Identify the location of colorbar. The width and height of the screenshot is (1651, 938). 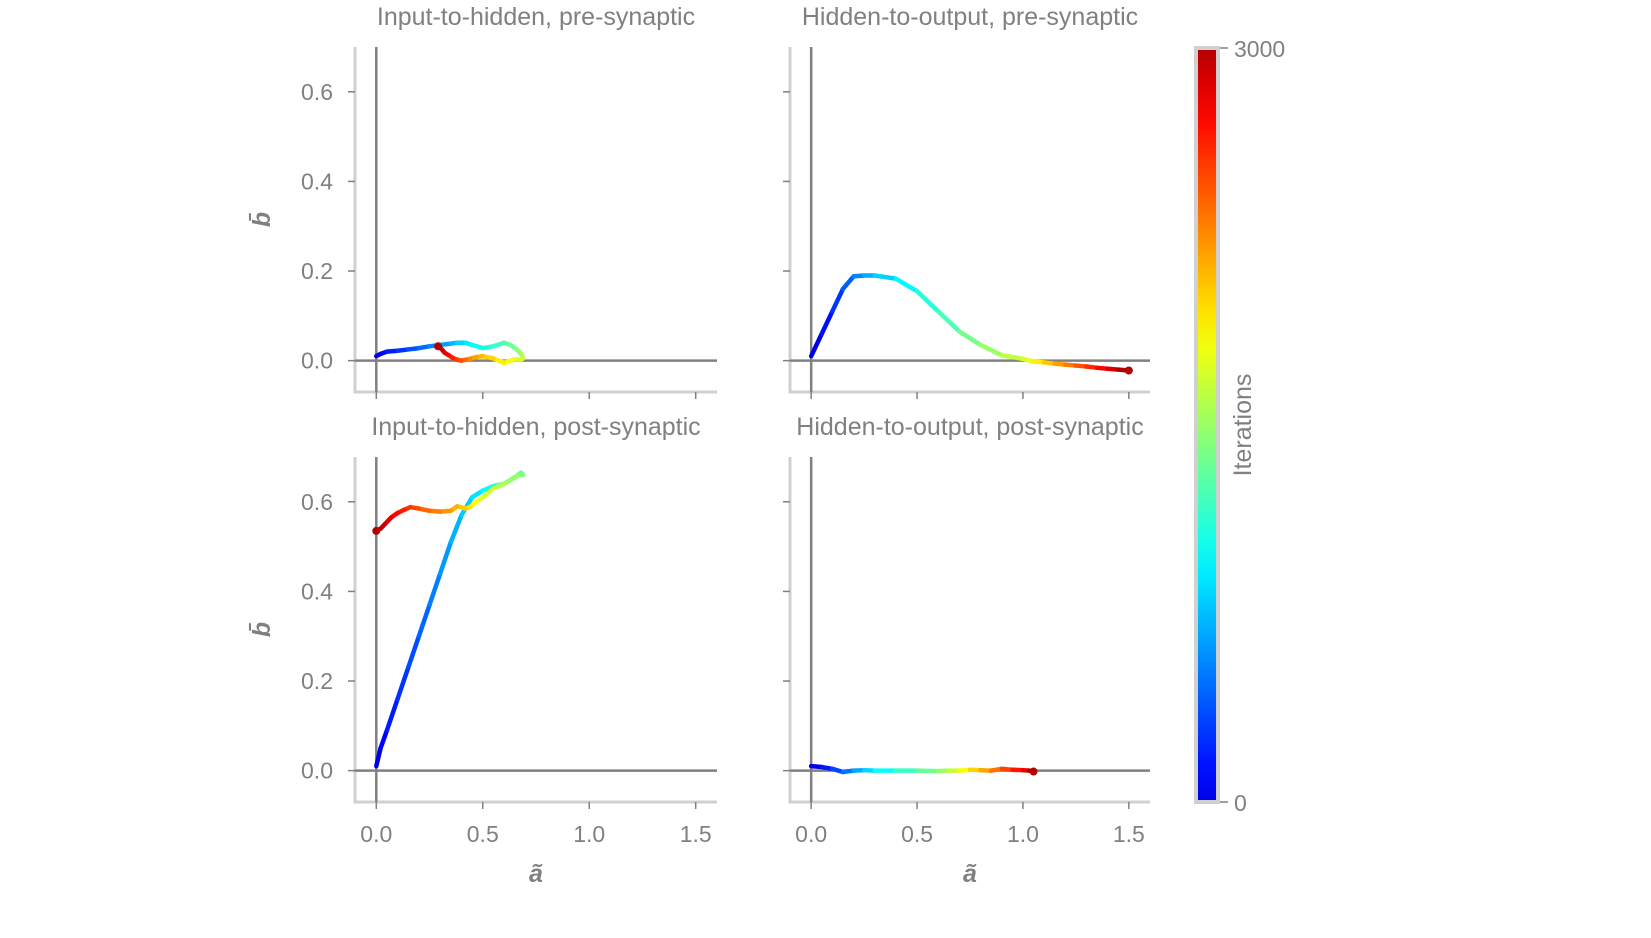
(1207, 425).